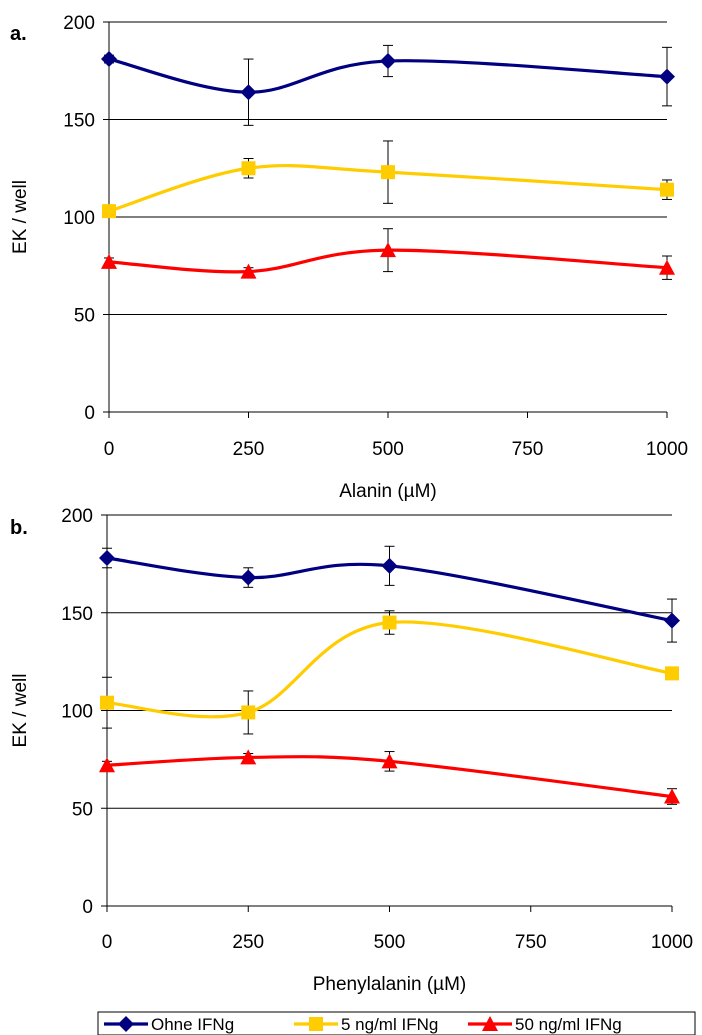 This screenshot has height=1035, width=702. I want to click on legend: Ohne IFNg 5 ng/ml IFNg 50 ng/ml IFNg, so click(396, 1023).